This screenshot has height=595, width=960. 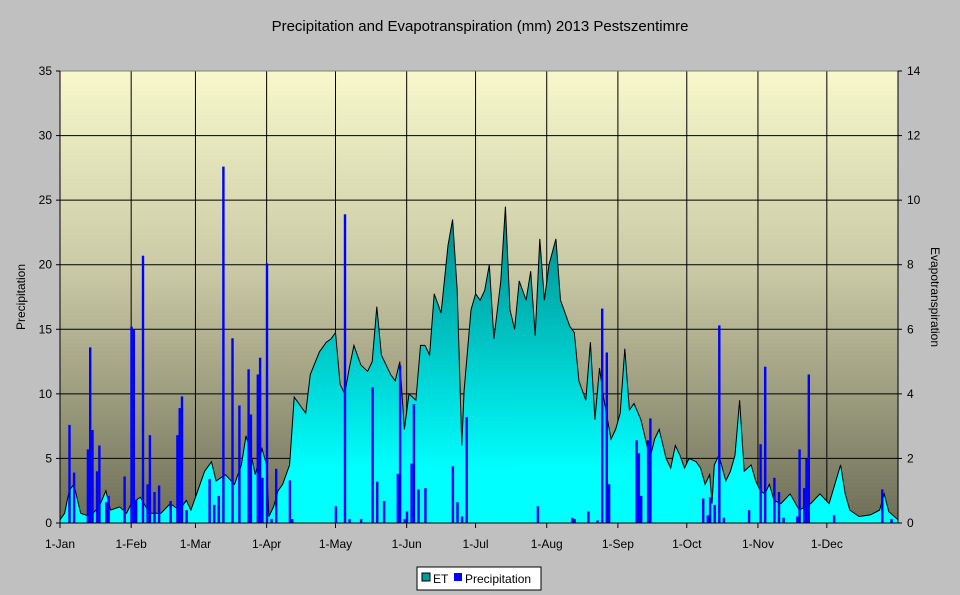 I want to click on y-tick-label: 0, so click(x=48, y=523).